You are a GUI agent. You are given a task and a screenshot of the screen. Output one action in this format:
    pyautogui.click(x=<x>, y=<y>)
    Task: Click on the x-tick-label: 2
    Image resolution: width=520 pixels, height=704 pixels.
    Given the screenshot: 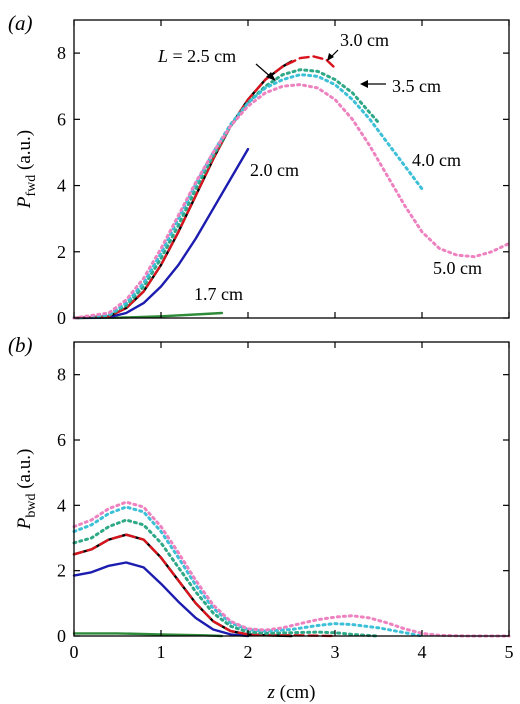 What is the action you would take?
    pyautogui.click(x=248, y=652)
    